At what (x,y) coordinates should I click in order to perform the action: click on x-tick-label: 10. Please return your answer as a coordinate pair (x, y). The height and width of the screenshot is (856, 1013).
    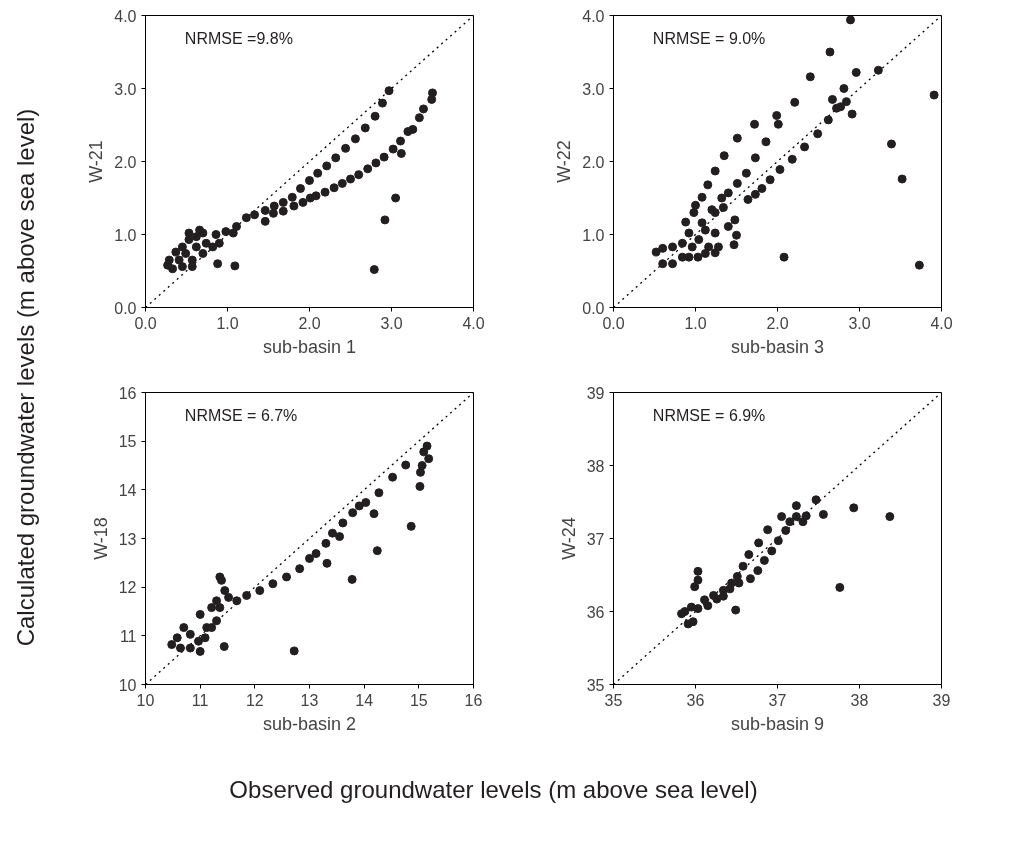
    Looking at the image, I should click on (145, 700).